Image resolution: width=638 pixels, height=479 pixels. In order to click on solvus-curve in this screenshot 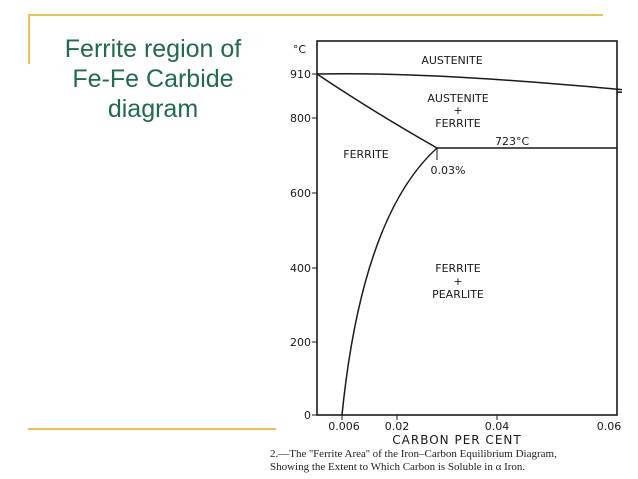, I will do `click(389, 281)`.